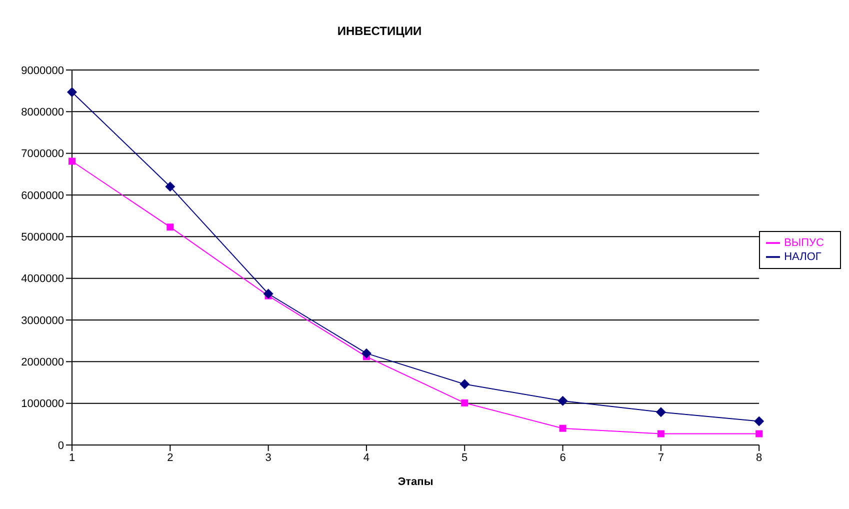 This screenshot has height=509, width=849. What do you see at coordinates (72, 458) in the screenshot?
I see `x-tick-label: 1` at bounding box center [72, 458].